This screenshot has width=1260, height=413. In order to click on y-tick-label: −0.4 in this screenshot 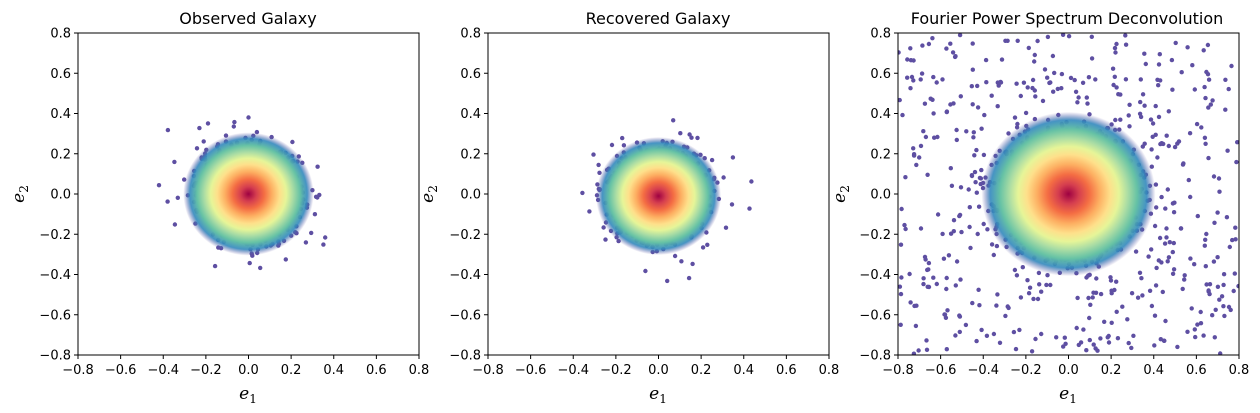, I will do `click(465, 275)`.